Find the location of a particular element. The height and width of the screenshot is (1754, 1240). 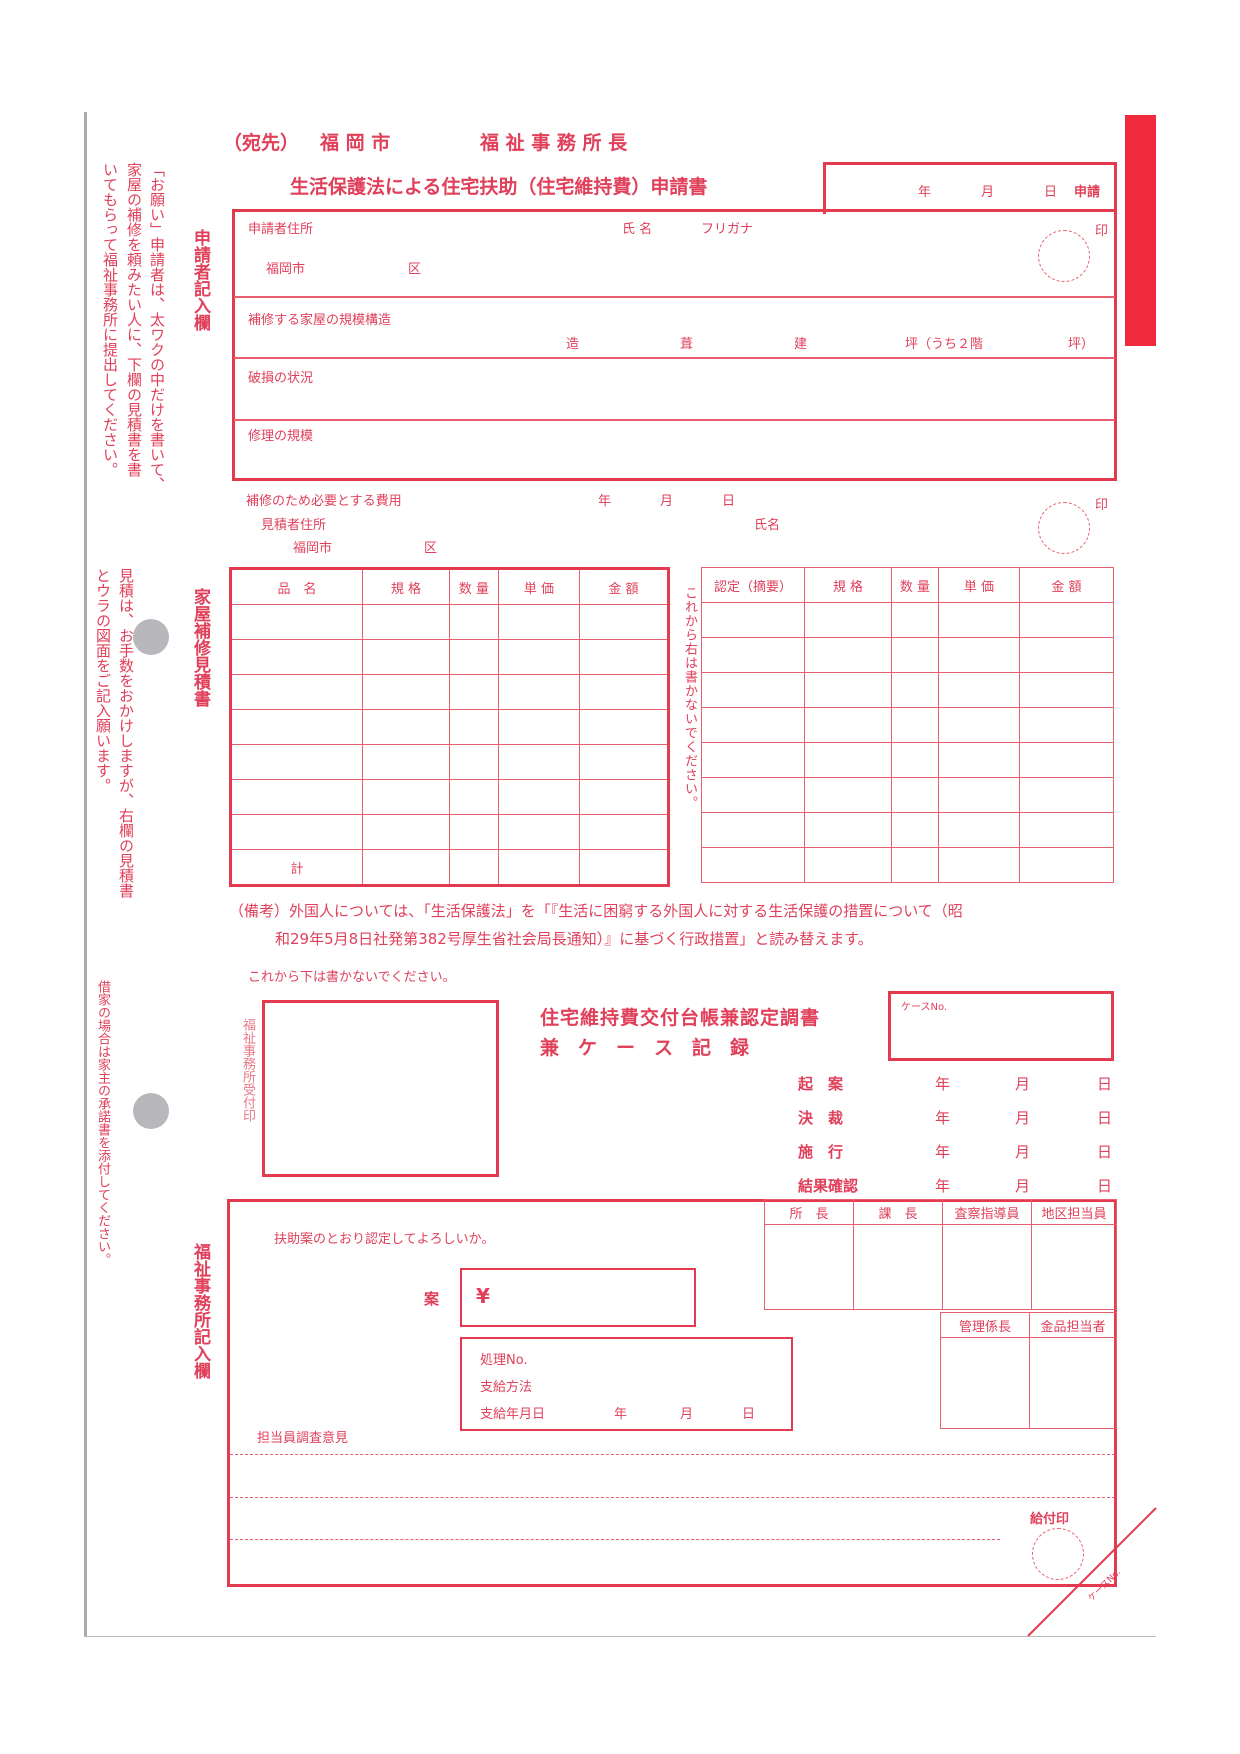

tsubo-label: 坪（うち２階 is located at coordinates (944, 344).